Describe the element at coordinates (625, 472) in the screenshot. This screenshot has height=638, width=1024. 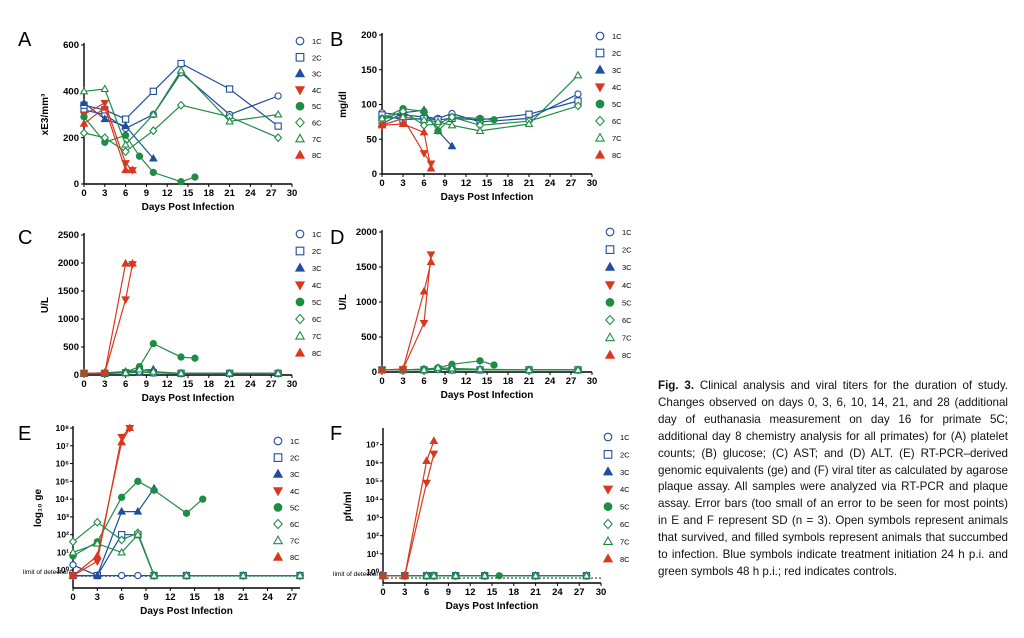
I see `legend-label: 3C` at that location.